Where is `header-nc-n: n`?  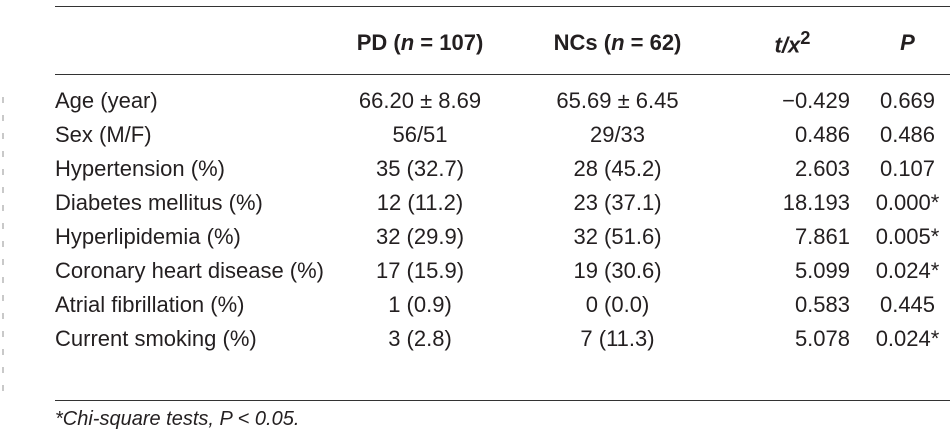 header-nc-n: n is located at coordinates (618, 42).